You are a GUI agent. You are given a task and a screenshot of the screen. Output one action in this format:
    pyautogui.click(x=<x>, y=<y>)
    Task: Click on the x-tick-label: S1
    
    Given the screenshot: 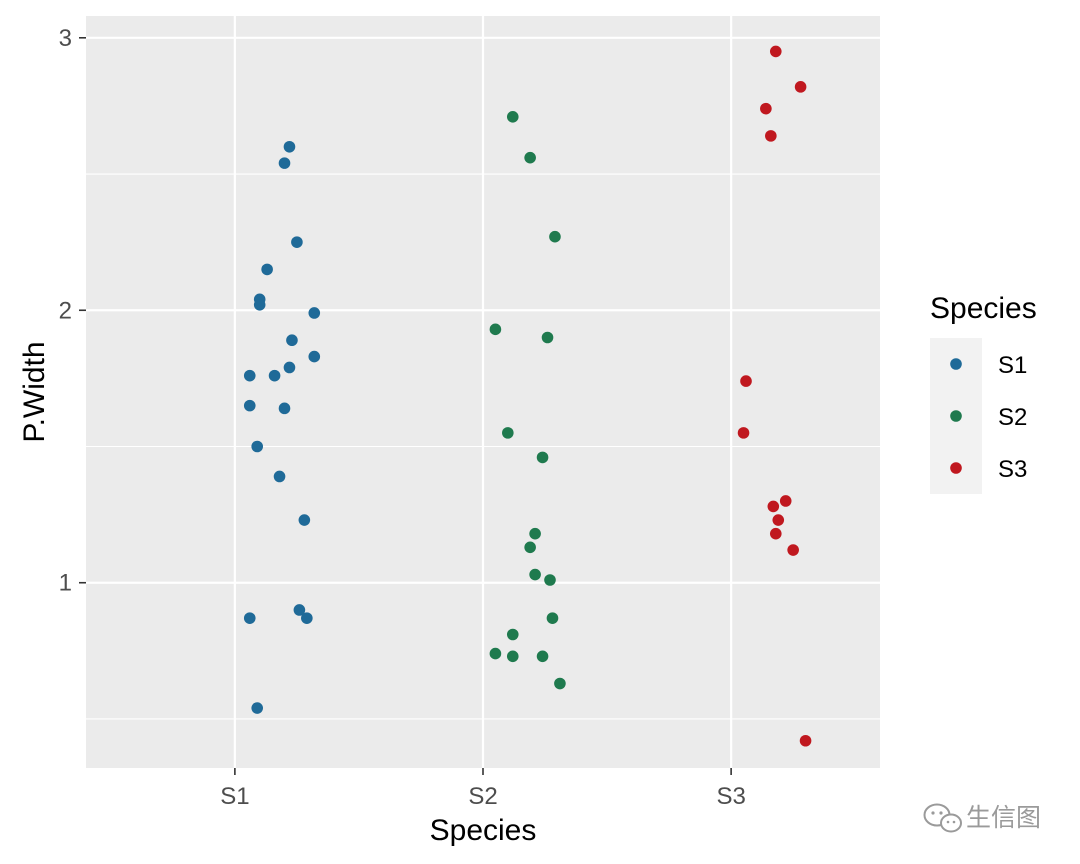 What is the action you would take?
    pyautogui.click(x=234, y=796)
    